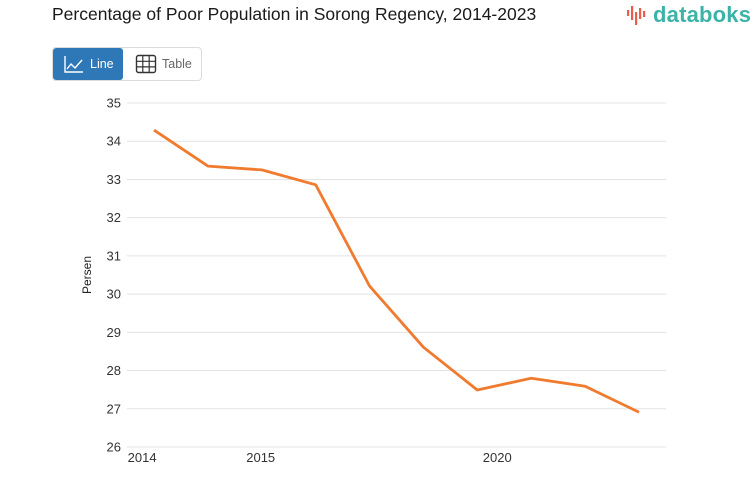 The height and width of the screenshot is (498, 753). I want to click on databoks-logo: databoks, so click(688, 15).